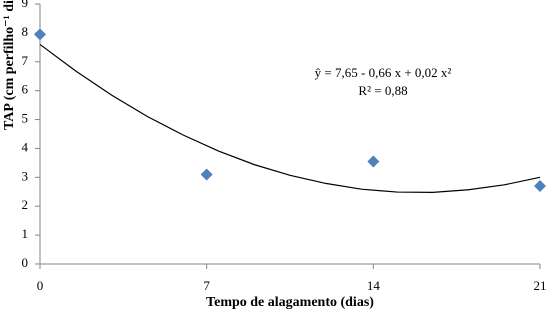  What do you see at coordinates (25, 31) in the screenshot?
I see `y-tick-label: 8` at bounding box center [25, 31].